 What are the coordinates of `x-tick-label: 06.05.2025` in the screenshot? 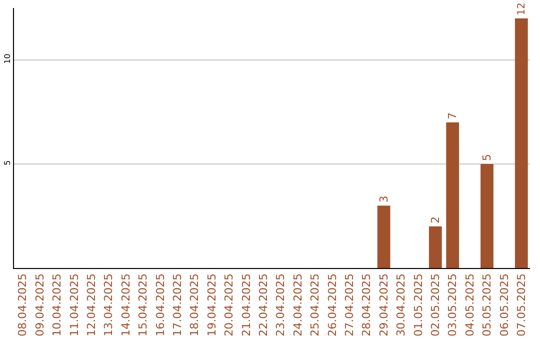 It's located at (504, 304).